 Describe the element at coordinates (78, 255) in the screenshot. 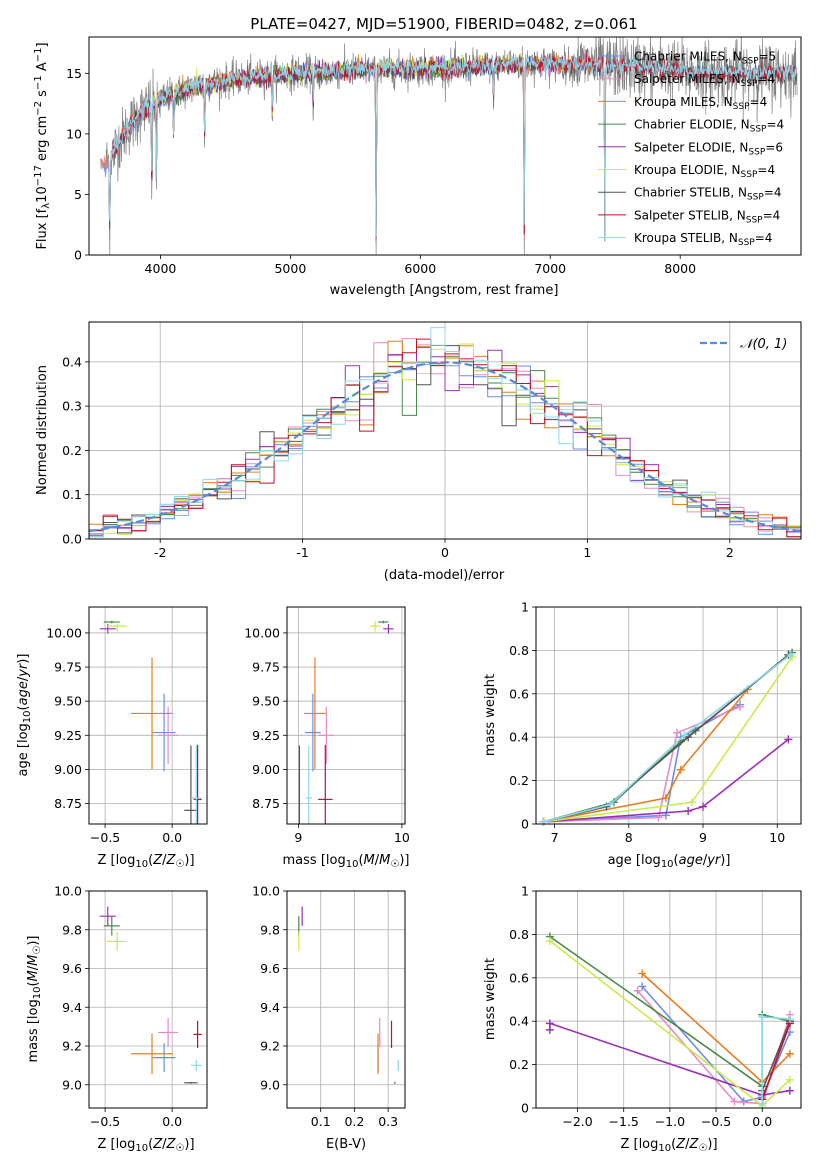

I see `spectrum-ytick-label: 0` at that location.